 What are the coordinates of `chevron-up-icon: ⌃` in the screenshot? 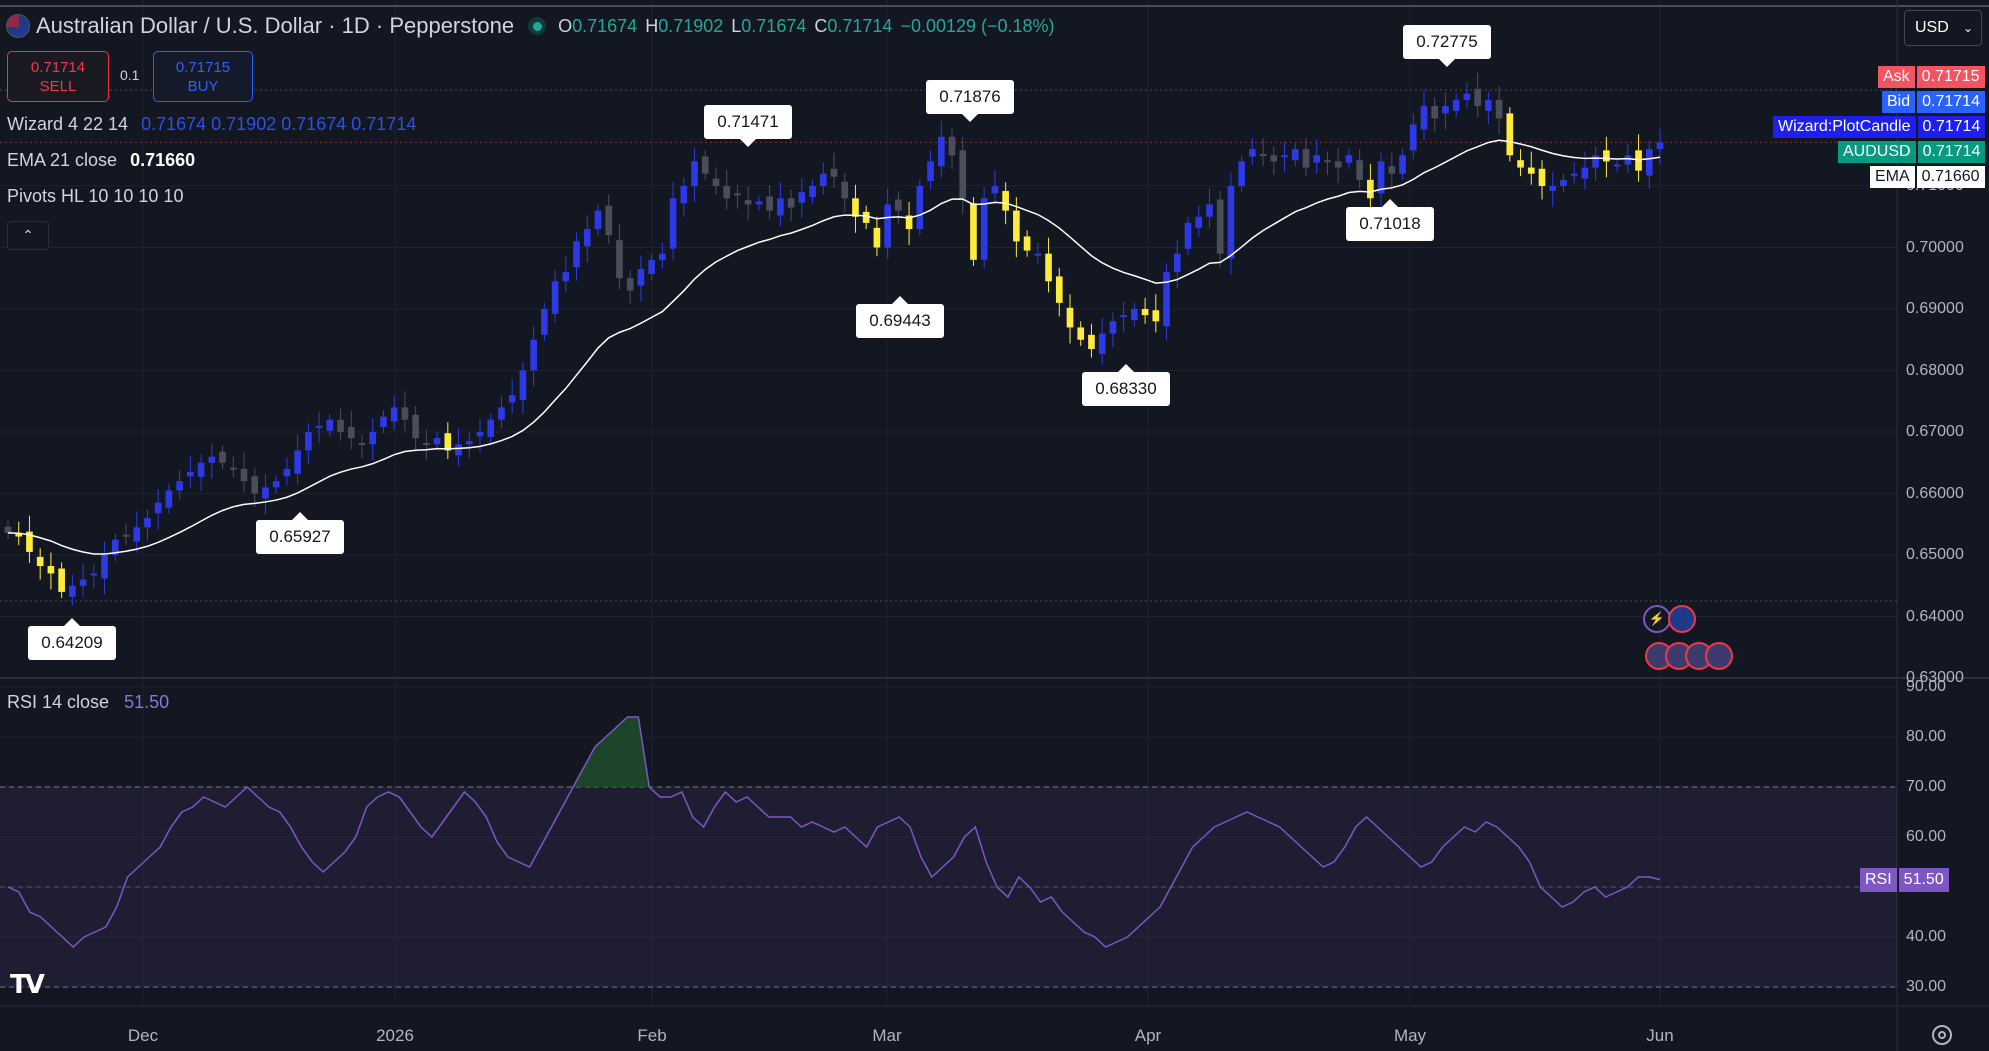 It's located at (28, 235).